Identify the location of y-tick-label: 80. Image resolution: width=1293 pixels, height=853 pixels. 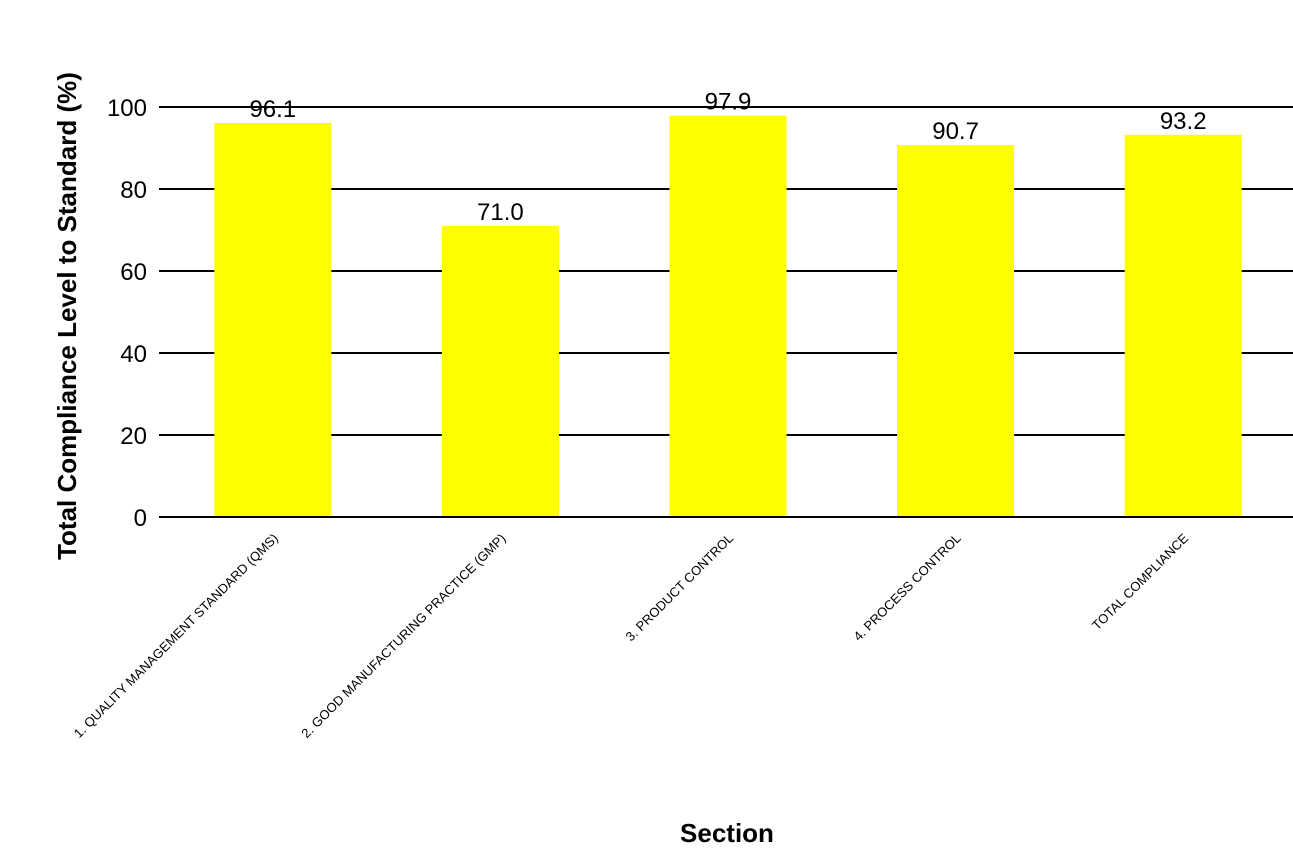
(133, 190).